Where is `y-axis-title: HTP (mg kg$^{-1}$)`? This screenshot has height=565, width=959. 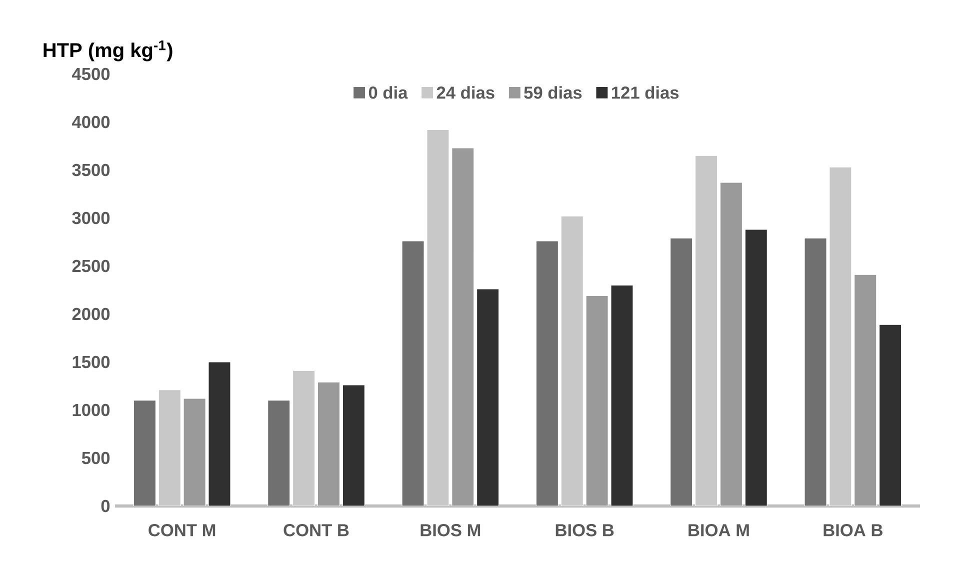
y-axis-title: HTP (mg kg$^{-1}$) is located at coordinates (108, 51).